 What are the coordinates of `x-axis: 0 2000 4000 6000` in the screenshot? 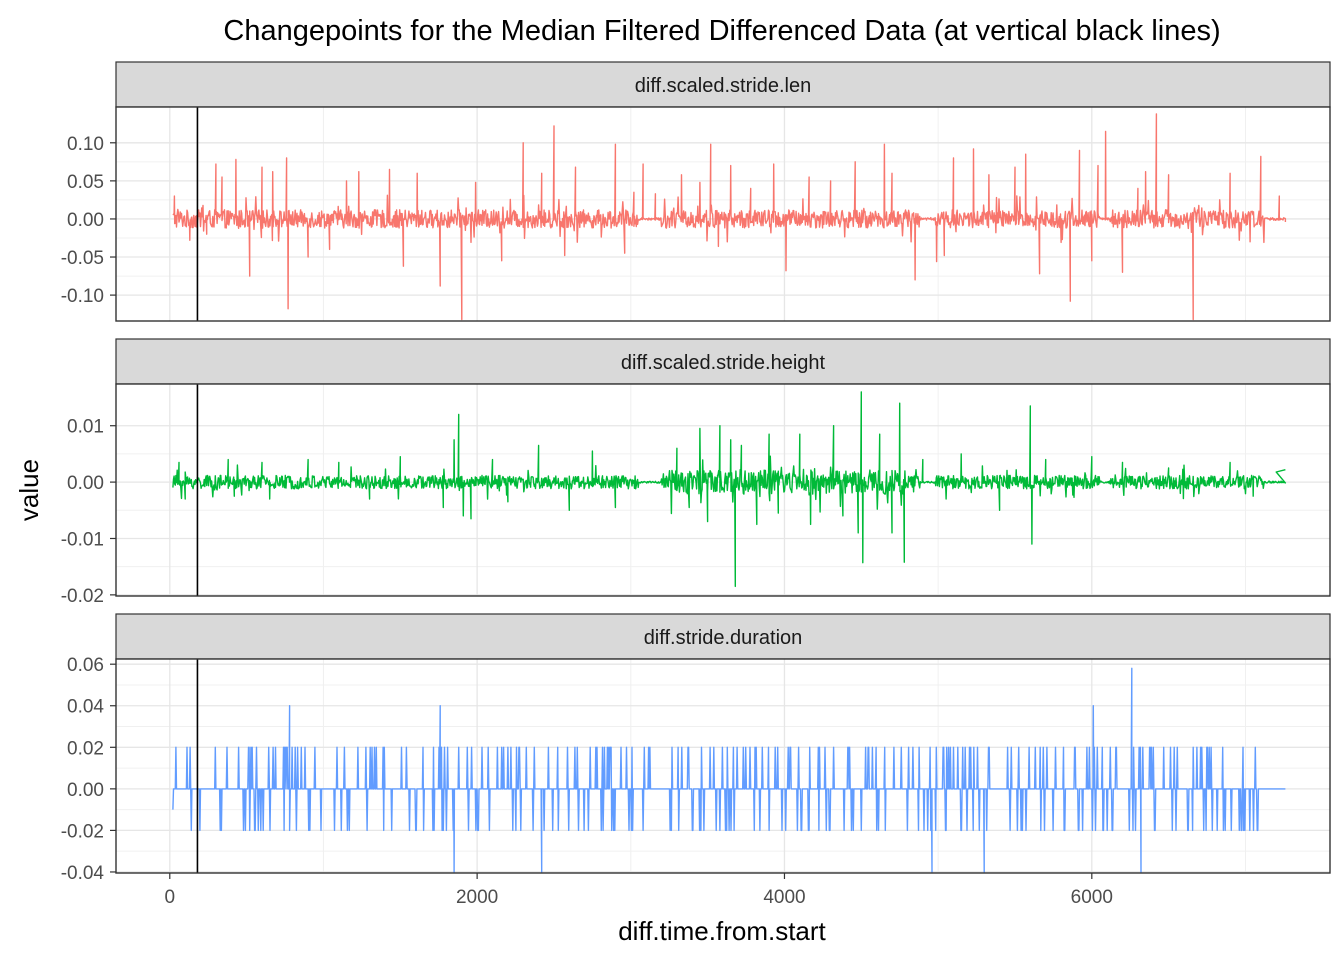 It's located at (638, 890).